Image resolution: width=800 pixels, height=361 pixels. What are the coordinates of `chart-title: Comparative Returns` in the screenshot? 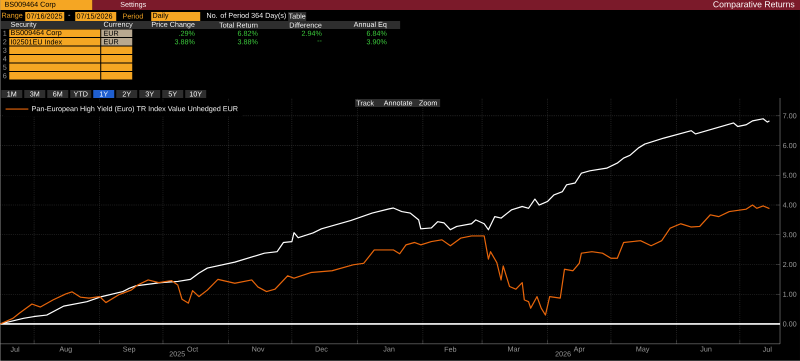 It's located at (753, 5).